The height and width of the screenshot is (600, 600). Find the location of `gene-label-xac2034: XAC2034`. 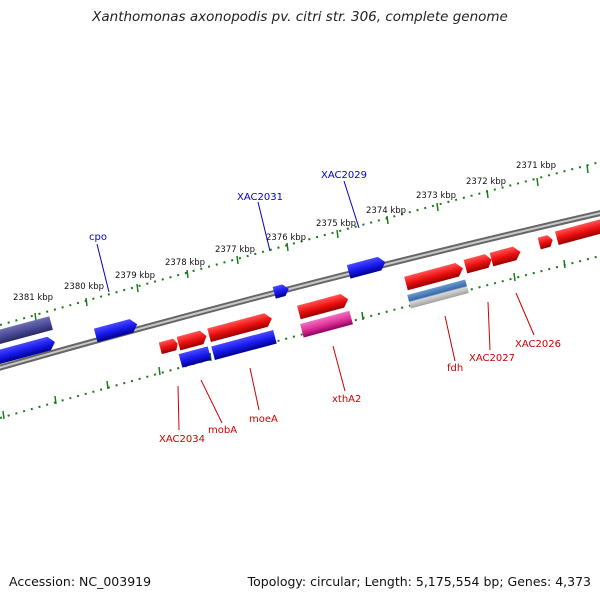

gene-label-xac2034: XAC2034 is located at coordinates (182, 439).